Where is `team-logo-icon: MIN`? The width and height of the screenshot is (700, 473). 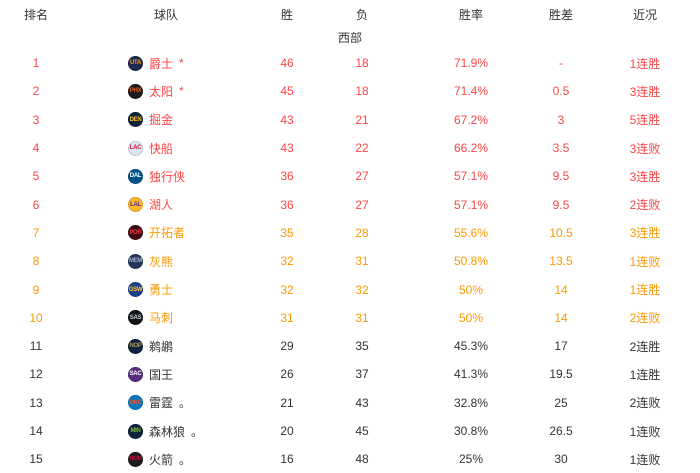 team-logo-icon: MIN is located at coordinates (135, 431).